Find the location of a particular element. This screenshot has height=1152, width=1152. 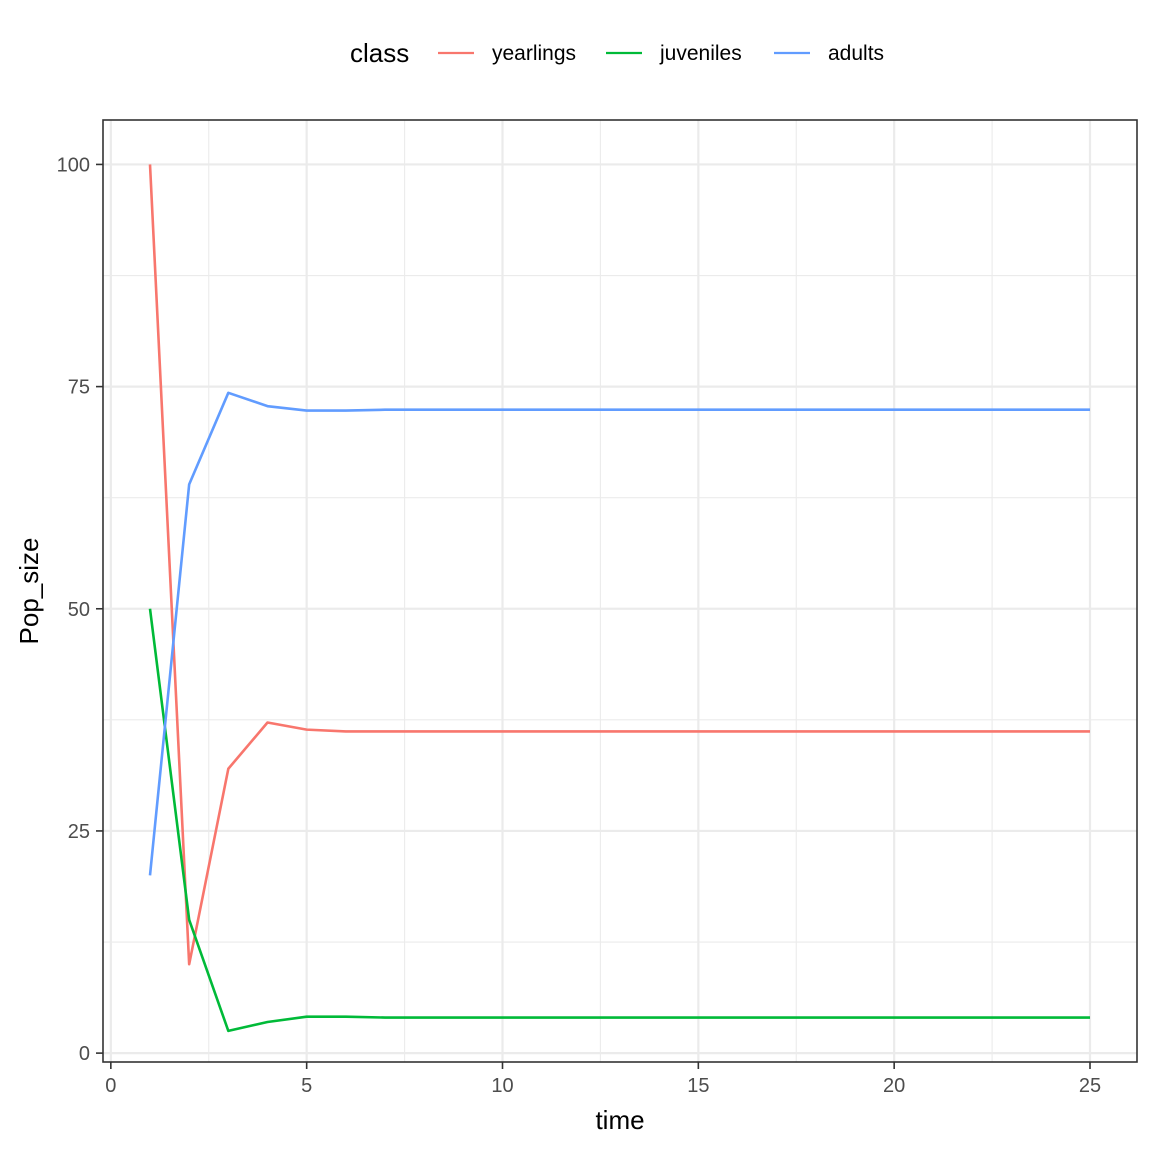

legend-item-adults: adults is located at coordinates (829, 53).